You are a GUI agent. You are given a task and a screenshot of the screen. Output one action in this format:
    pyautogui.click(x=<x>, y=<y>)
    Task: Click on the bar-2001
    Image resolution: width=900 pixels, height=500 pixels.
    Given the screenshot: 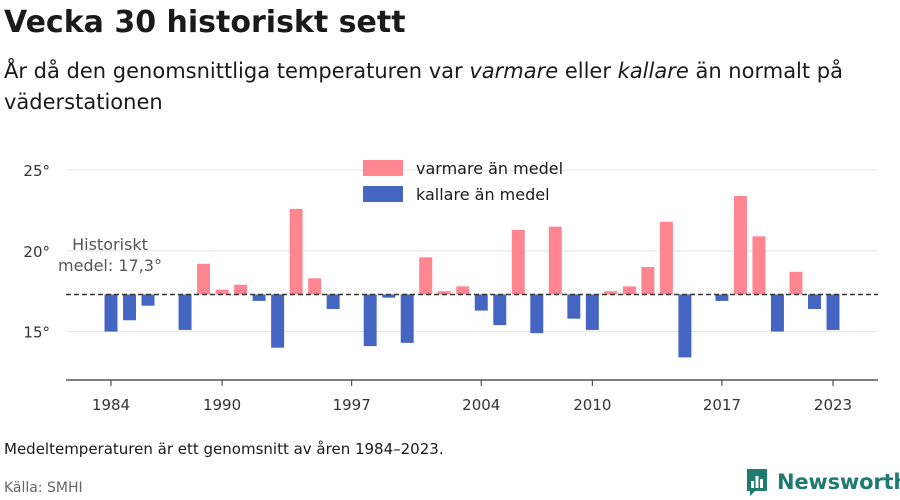 What is the action you would take?
    pyautogui.click(x=426, y=276)
    